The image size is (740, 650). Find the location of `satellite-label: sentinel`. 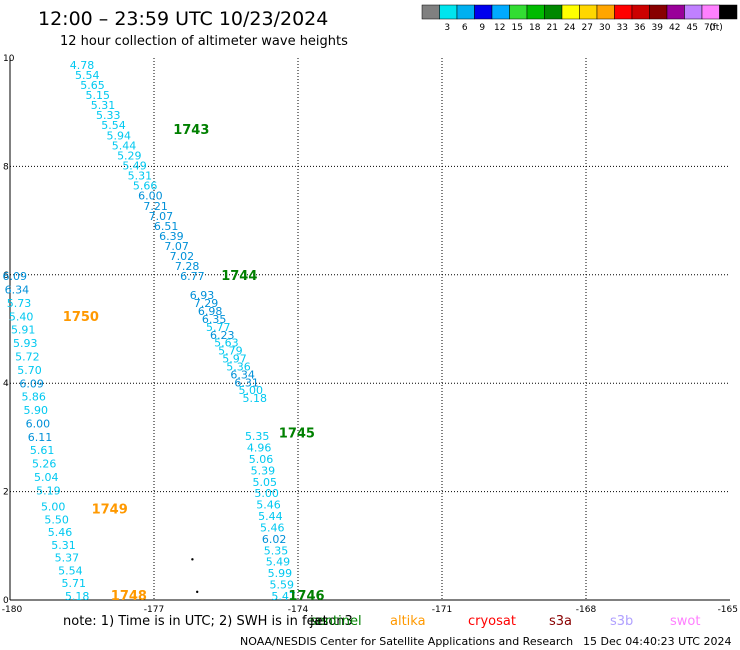

satellite-label: sentinel is located at coordinates (336, 621).